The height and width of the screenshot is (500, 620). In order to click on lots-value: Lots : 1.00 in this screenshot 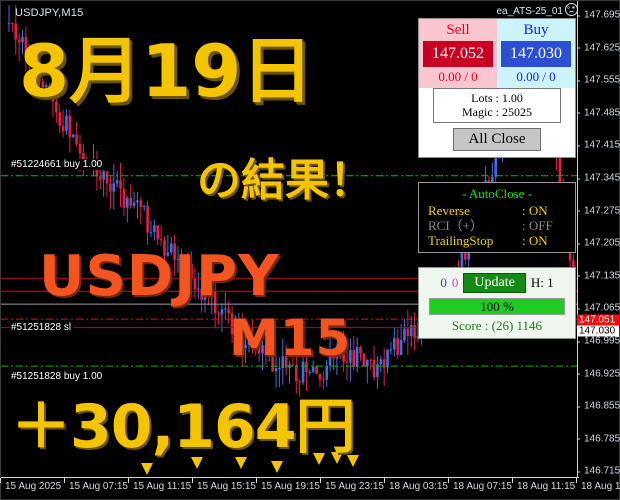, I will do `click(497, 98)`.